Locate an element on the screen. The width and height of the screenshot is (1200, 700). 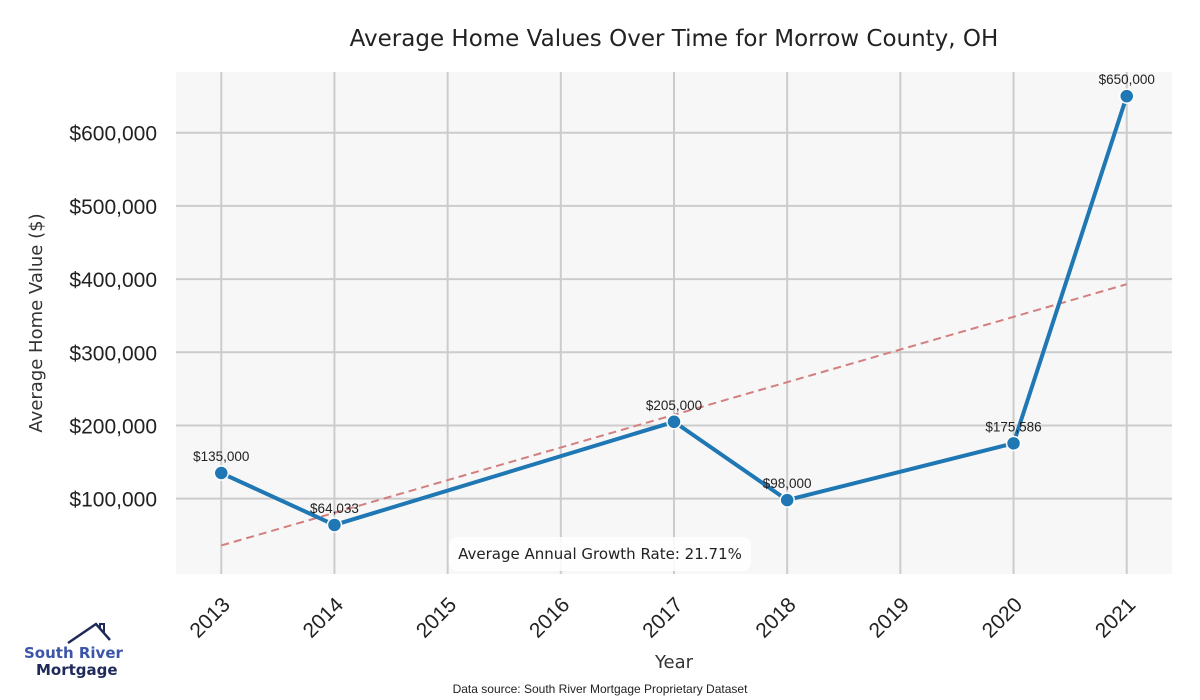
data-label: $205,000 is located at coordinates (674, 405).